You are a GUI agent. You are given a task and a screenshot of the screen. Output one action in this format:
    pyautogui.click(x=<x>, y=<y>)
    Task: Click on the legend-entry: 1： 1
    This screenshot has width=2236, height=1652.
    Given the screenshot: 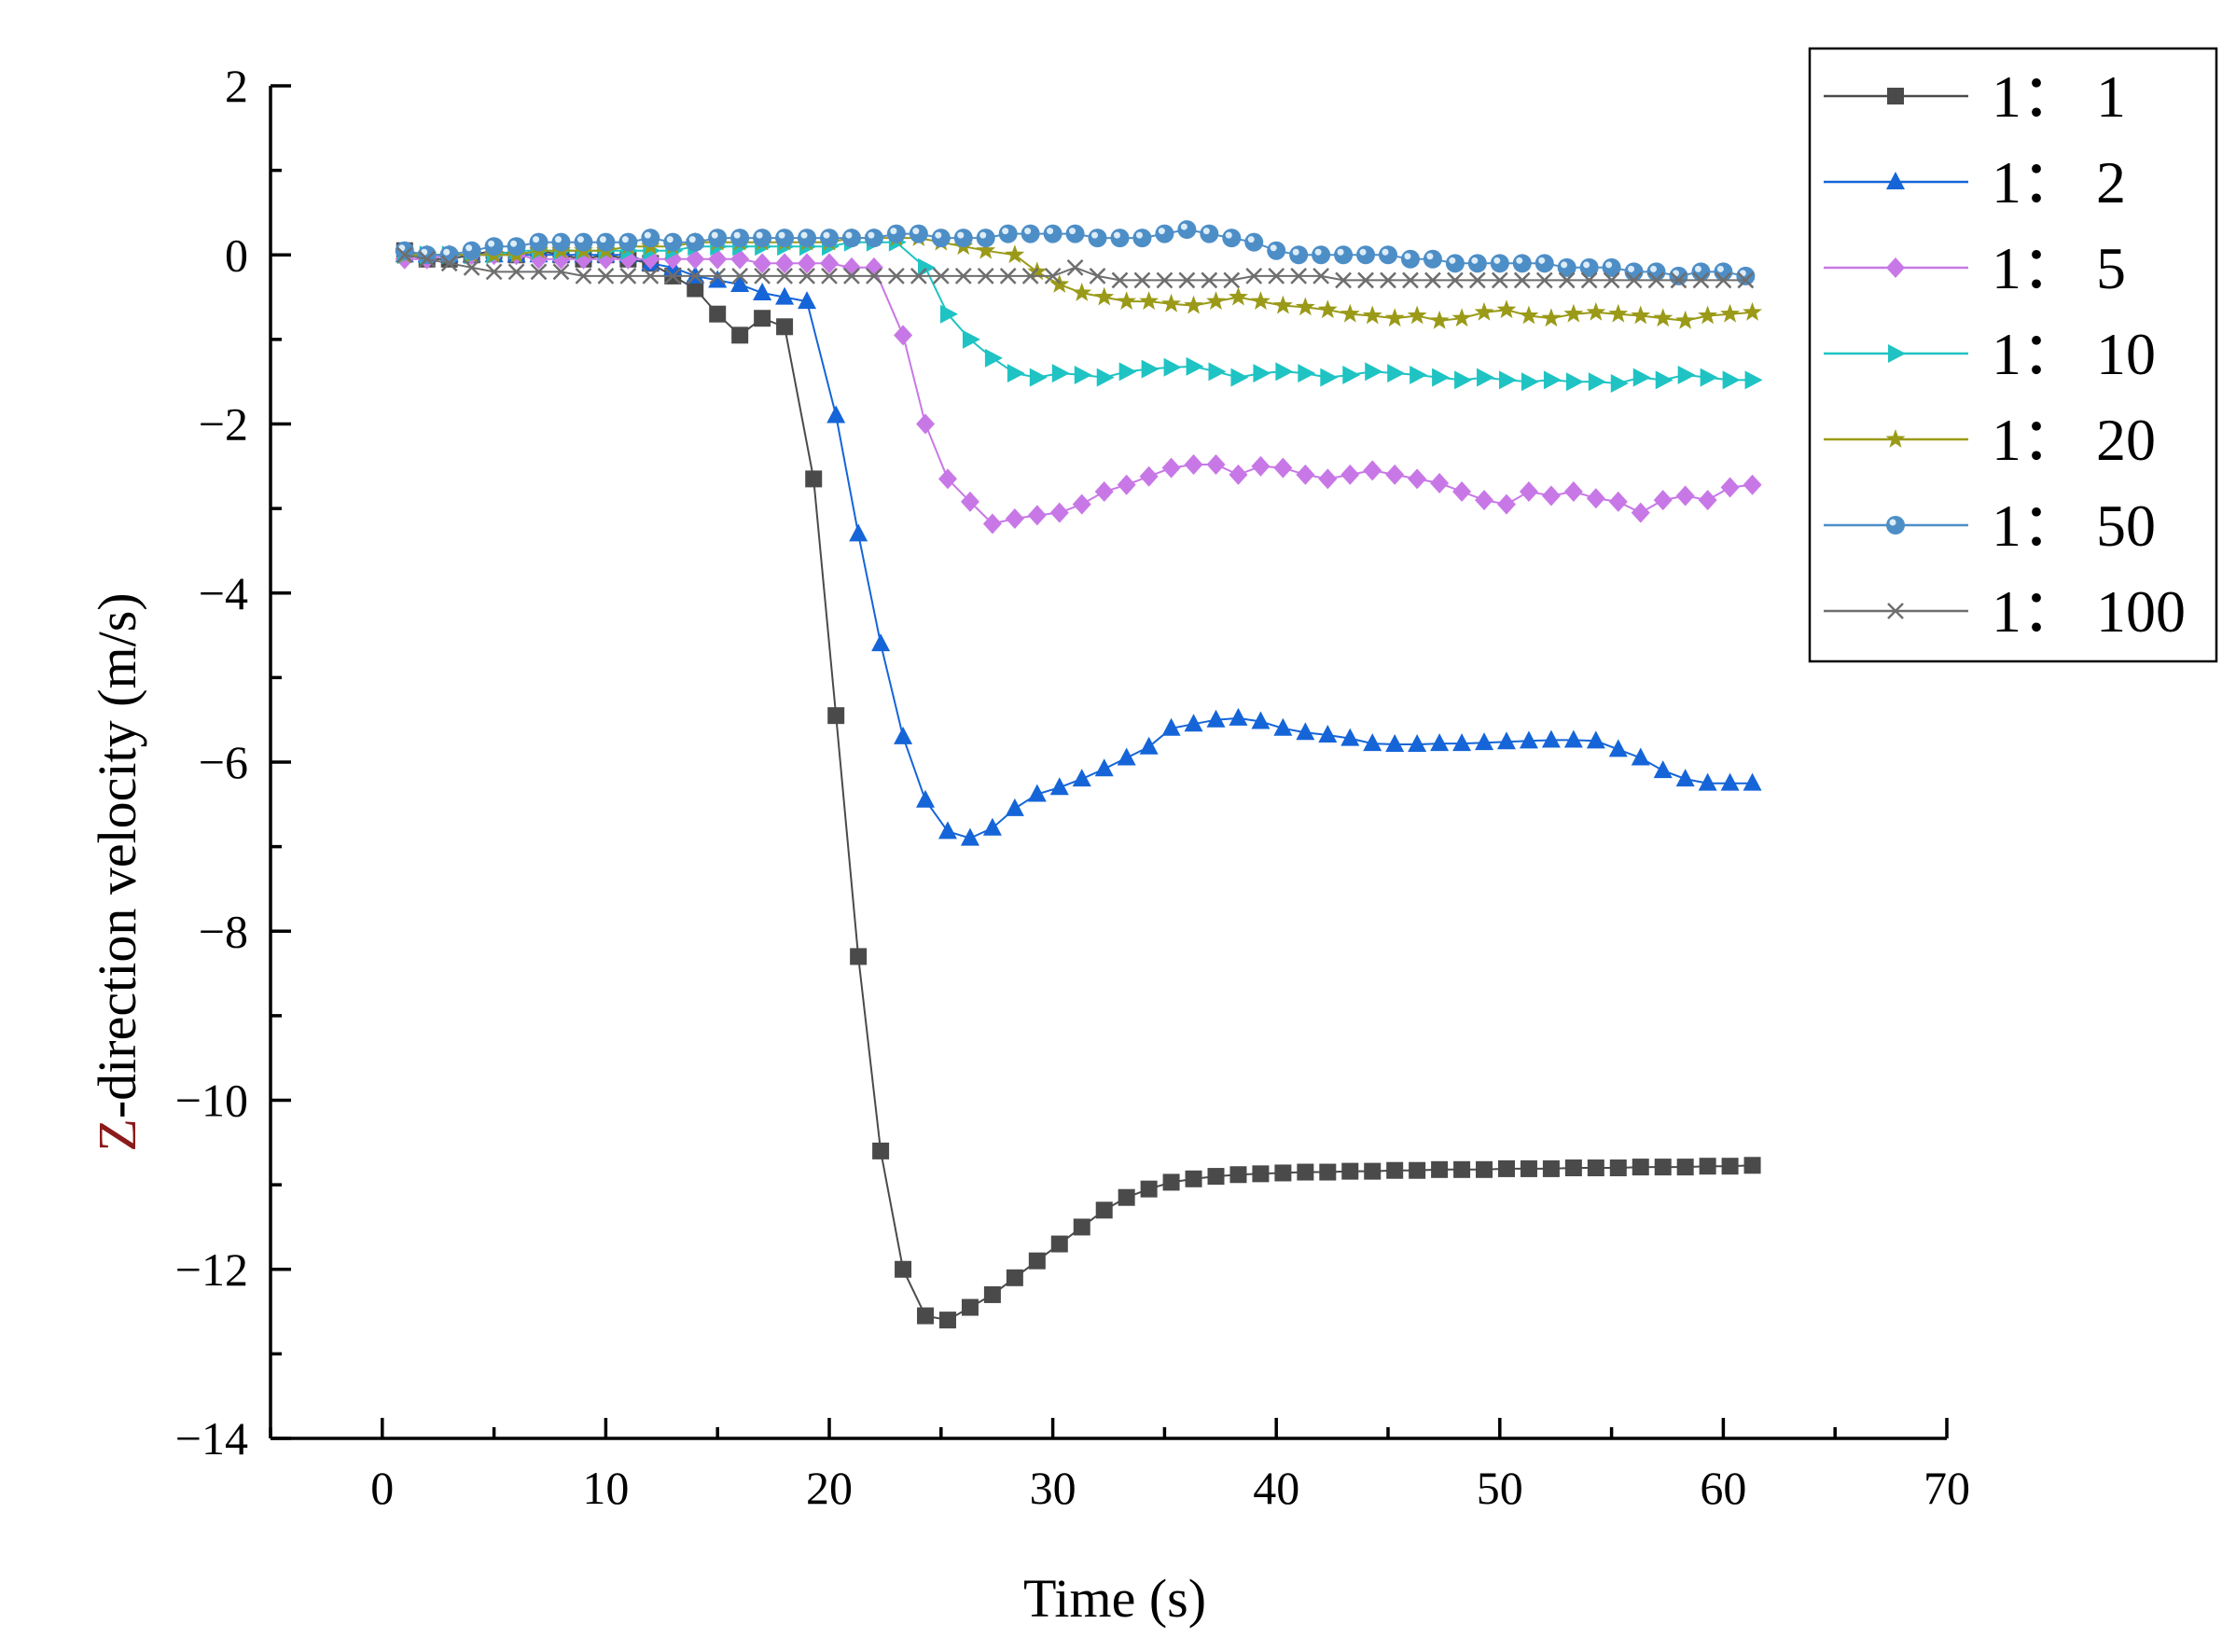 What is the action you would take?
    pyautogui.click(x=1975, y=96)
    